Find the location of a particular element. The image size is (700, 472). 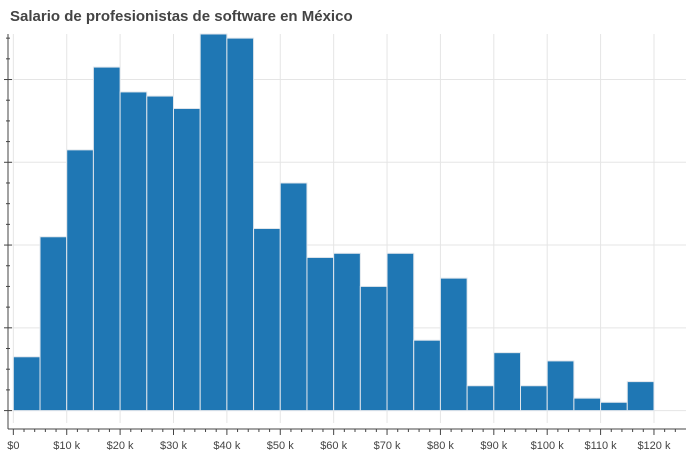

x-tick-label: $70 k is located at coordinates (387, 446).